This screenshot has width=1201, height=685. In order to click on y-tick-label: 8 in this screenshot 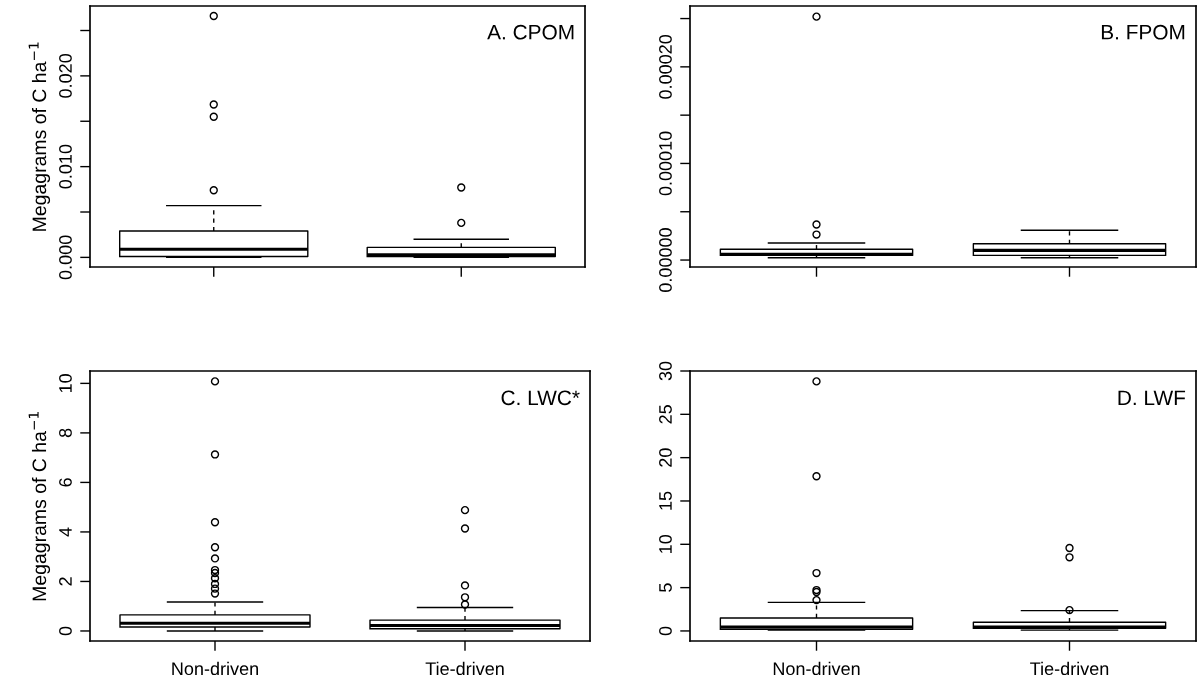, I will do `click(65, 433)`.